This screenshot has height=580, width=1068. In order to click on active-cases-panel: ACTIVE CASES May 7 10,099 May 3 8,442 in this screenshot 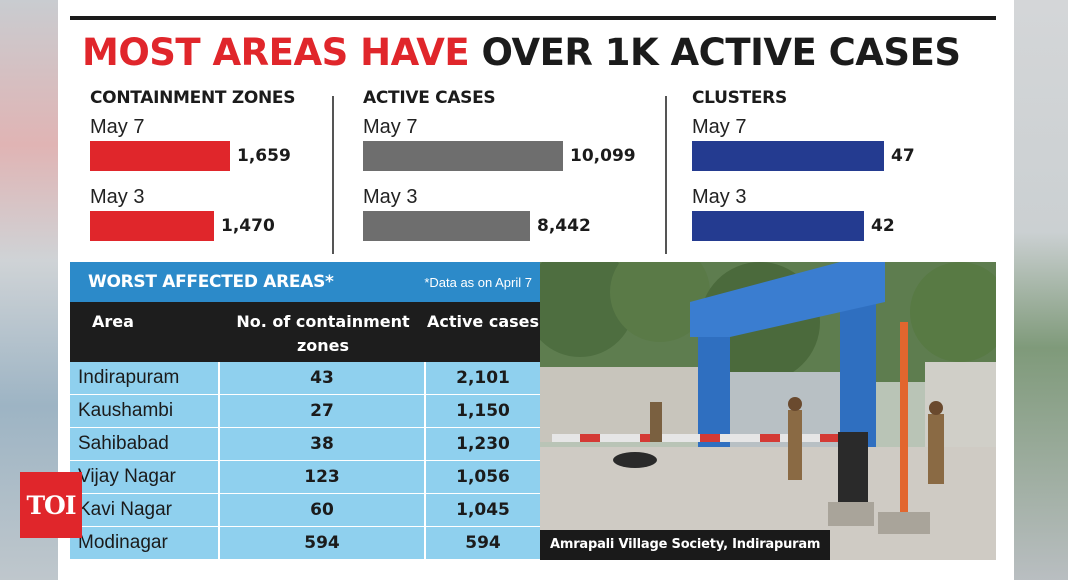, I will do `click(513, 173)`.